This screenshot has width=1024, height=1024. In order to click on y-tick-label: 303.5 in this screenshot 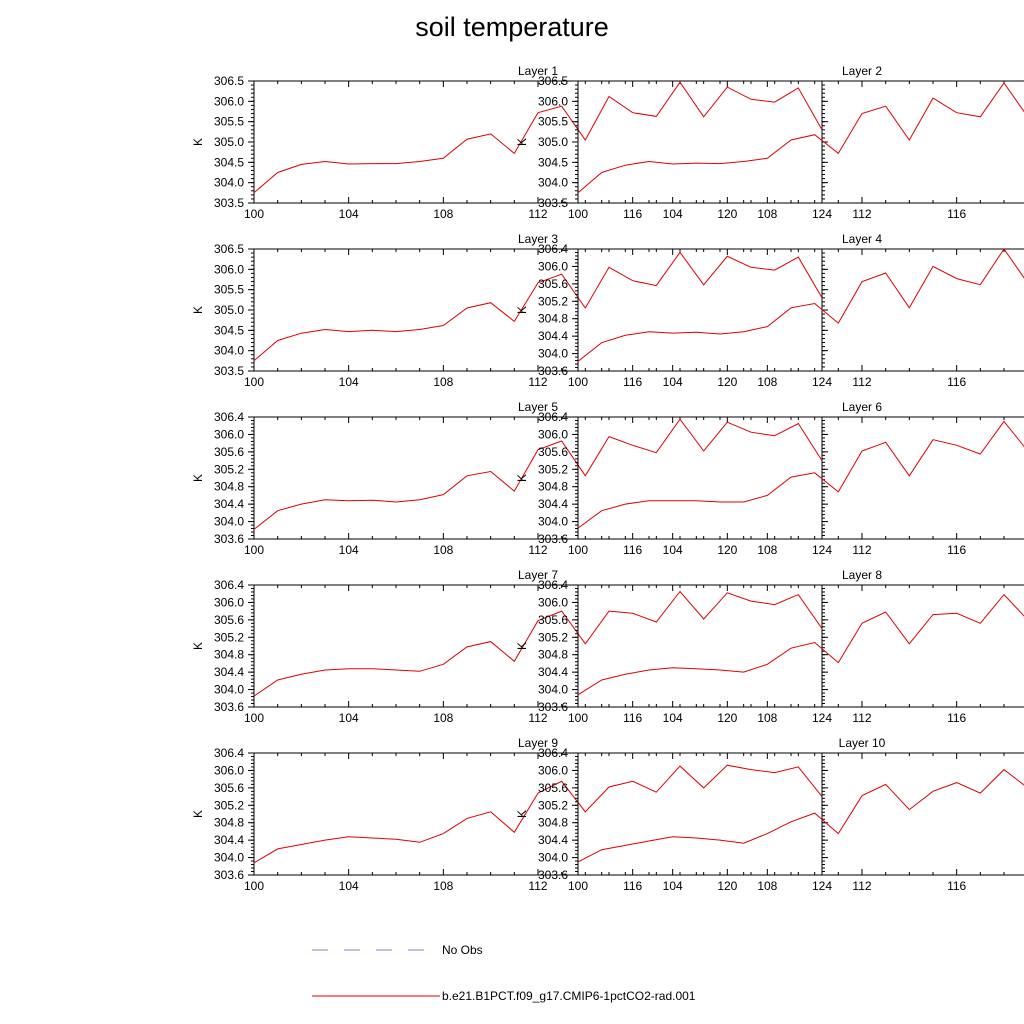, I will do `click(229, 203)`.